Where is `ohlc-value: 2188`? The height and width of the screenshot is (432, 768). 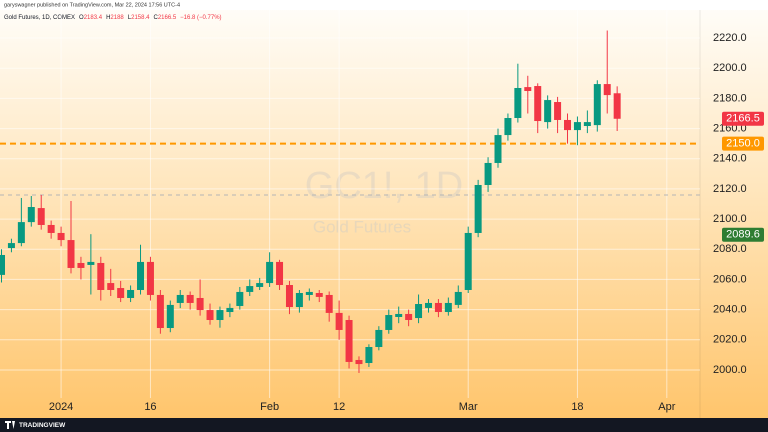
ohlc-value: 2188 is located at coordinates (117, 18).